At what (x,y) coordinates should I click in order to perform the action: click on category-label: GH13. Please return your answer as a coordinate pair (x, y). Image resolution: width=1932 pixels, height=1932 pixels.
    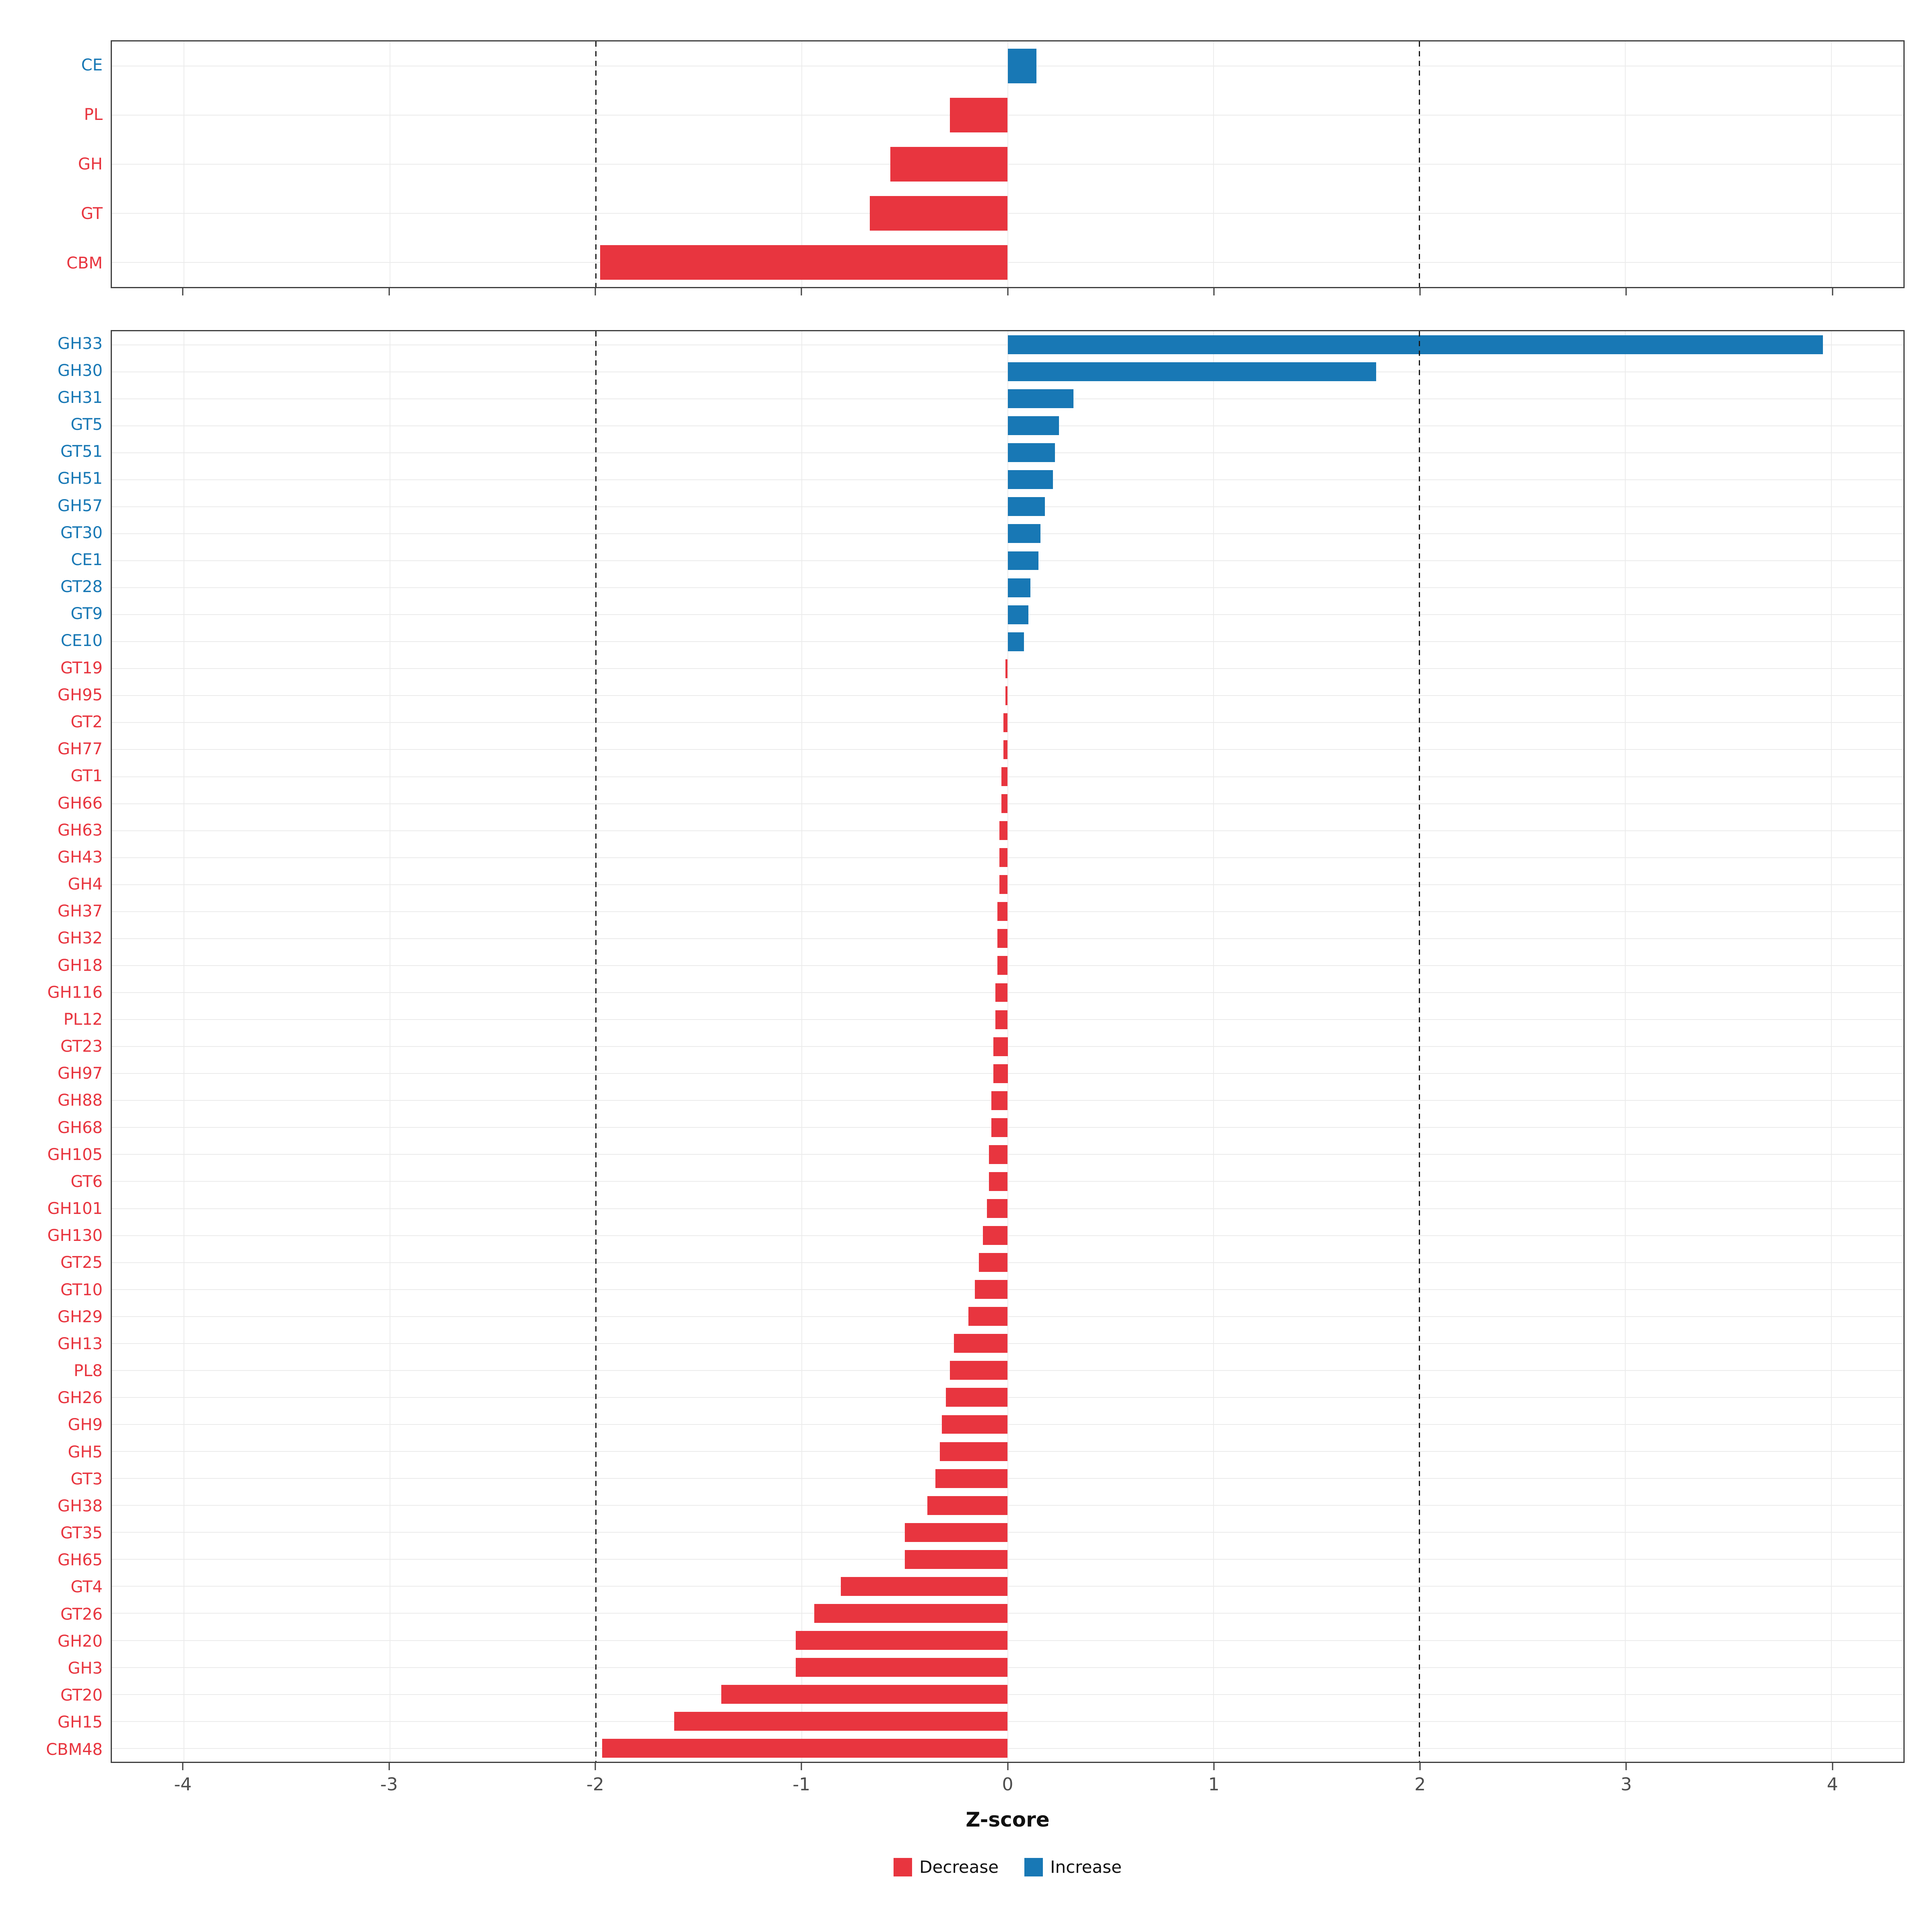
    Looking at the image, I should click on (80, 1343).